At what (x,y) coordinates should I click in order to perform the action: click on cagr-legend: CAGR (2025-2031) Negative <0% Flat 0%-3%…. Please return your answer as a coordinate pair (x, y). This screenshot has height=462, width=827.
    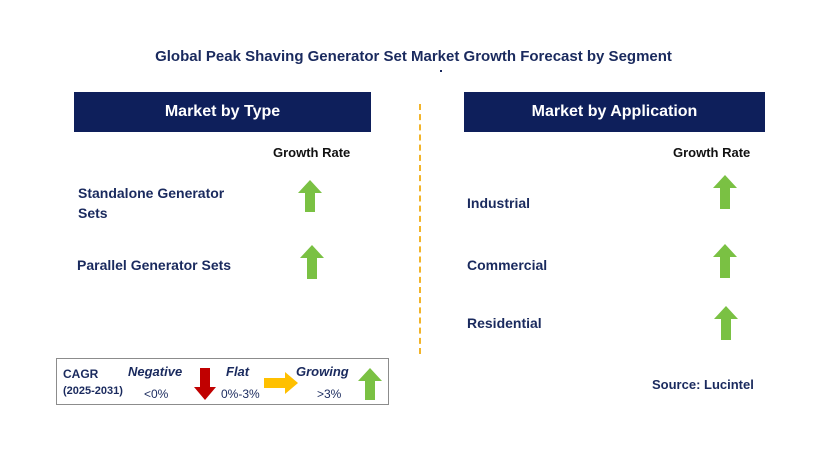
    Looking at the image, I should click on (222, 381).